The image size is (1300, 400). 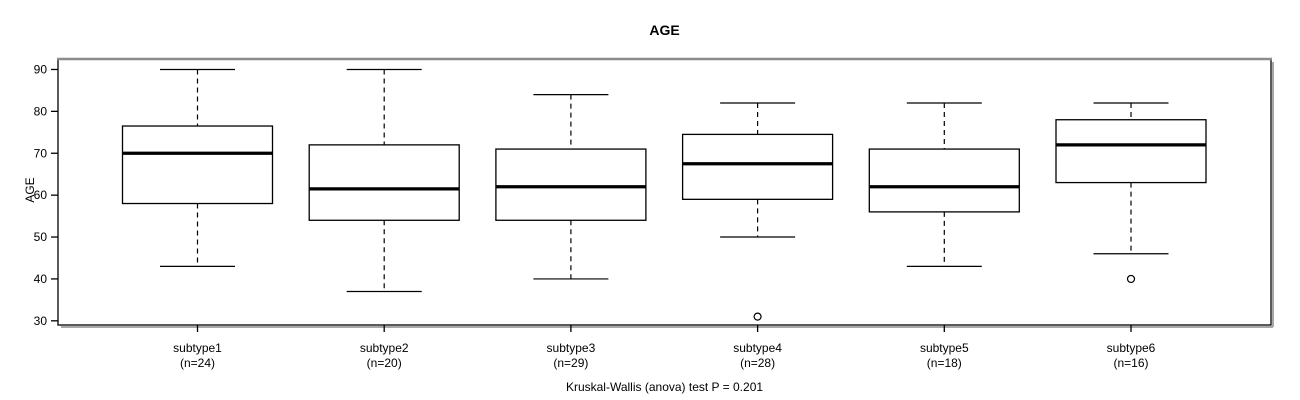 I want to click on y-tick-label: 70, so click(x=41, y=153).